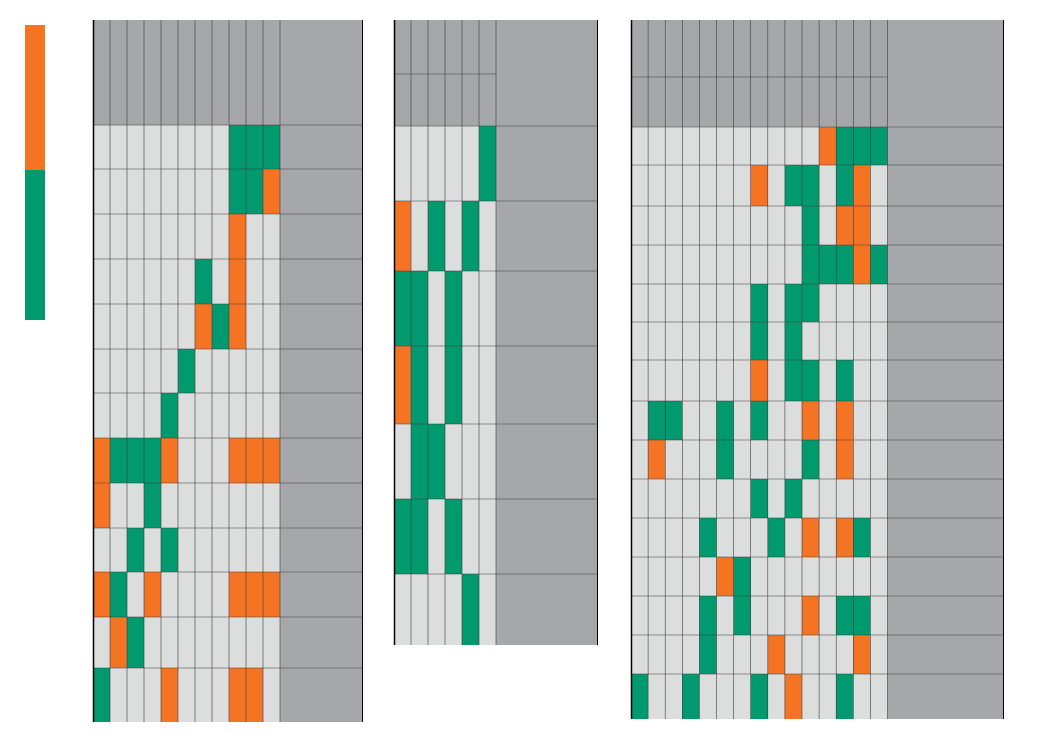  I want to click on cell-r4-c8-empty, so click(776, 303).